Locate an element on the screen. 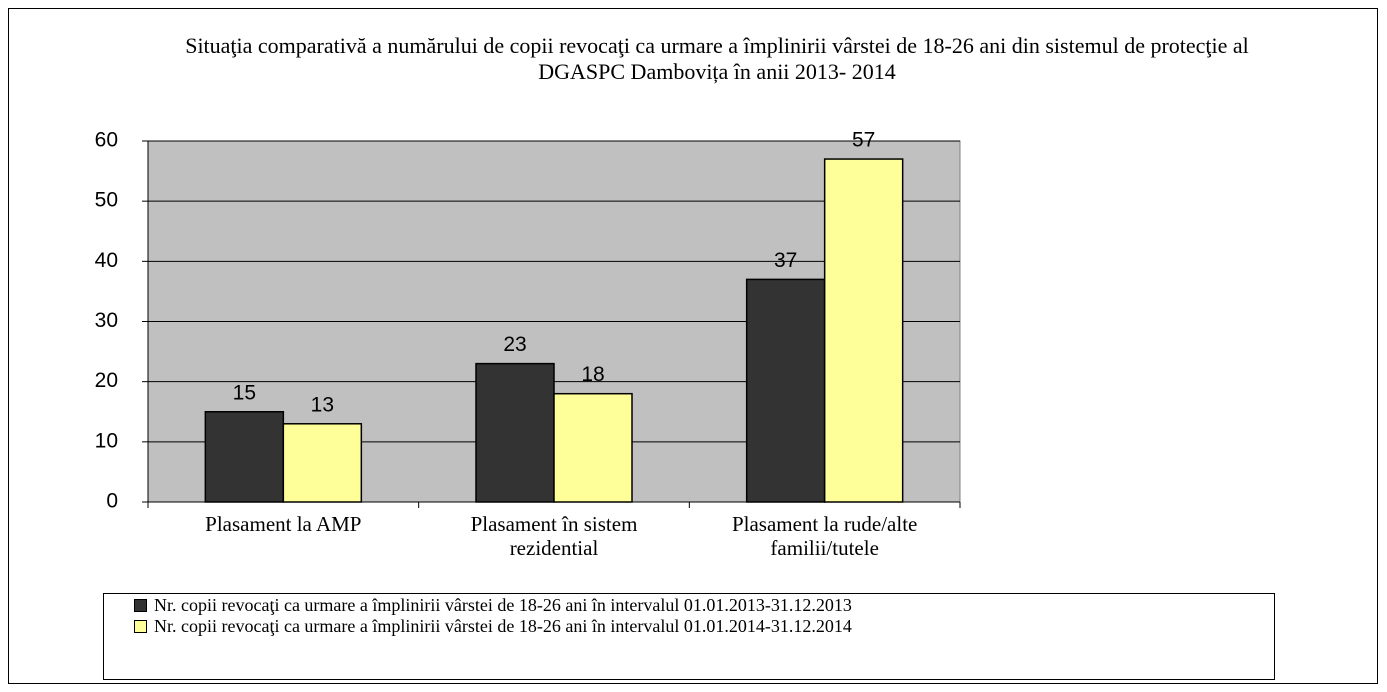  data-label: 23 is located at coordinates (514, 344).